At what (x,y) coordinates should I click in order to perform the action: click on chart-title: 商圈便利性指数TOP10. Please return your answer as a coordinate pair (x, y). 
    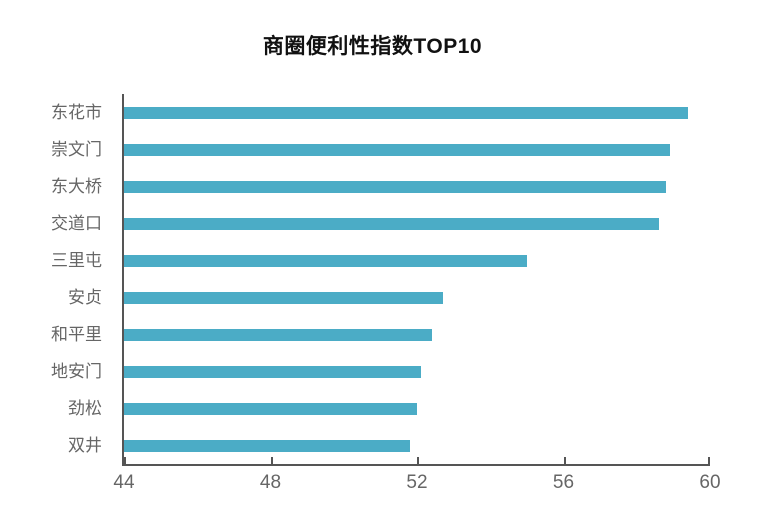
    Looking at the image, I should click on (372, 46).